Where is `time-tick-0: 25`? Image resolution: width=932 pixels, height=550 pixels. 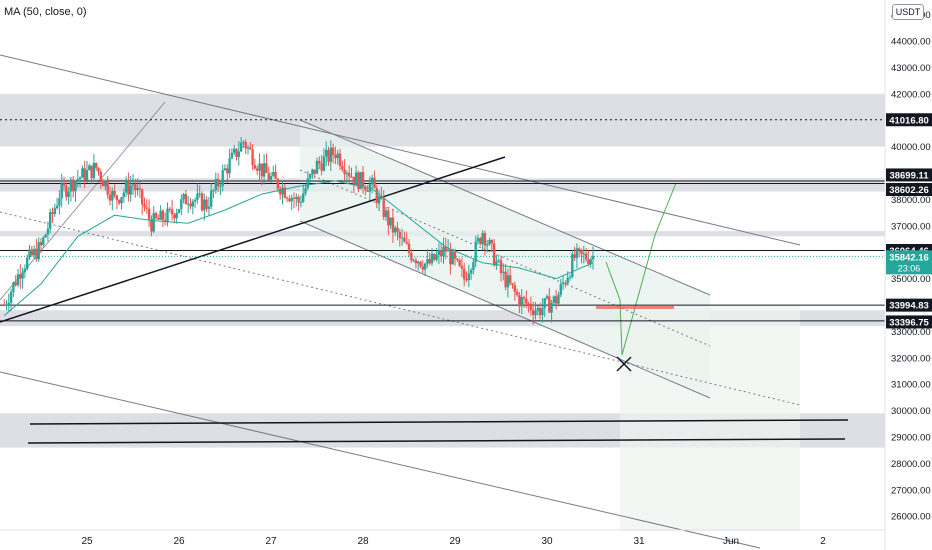
time-tick-0: 25 is located at coordinates (87, 541).